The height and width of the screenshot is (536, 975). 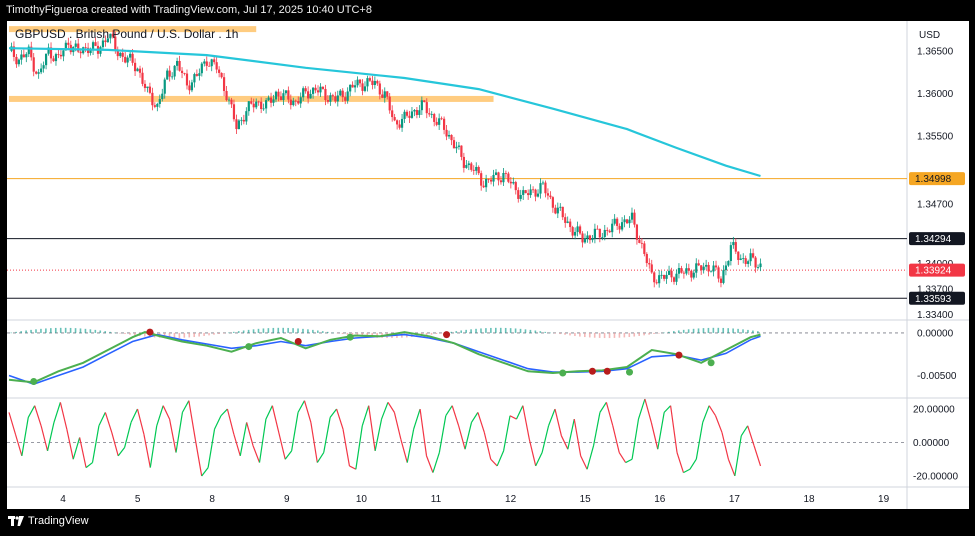 I want to click on oscillator2-pane, so click(x=457, y=437).